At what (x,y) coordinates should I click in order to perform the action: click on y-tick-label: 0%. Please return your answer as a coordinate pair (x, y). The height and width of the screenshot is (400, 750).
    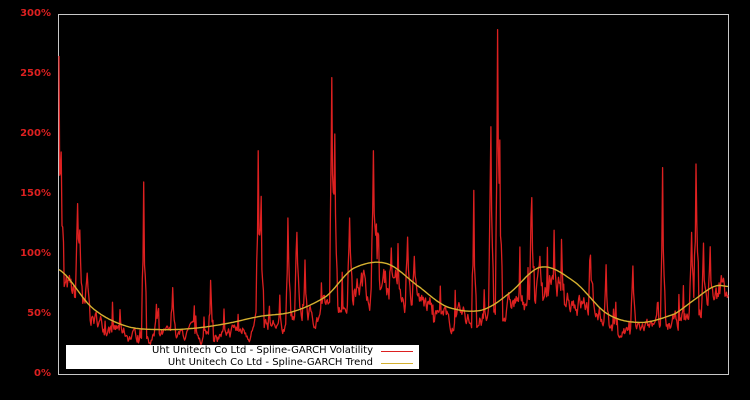
    Looking at the image, I should click on (42, 373).